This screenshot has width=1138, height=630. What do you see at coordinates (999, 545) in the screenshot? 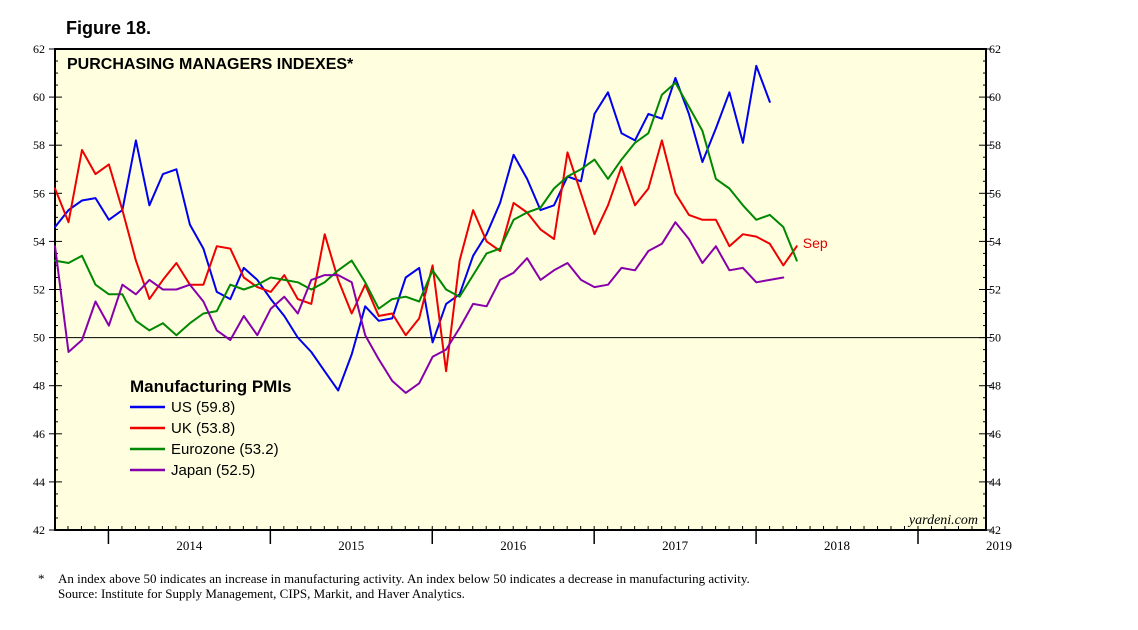
I see `x-tick-label: 2019` at bounding box center [999, 545].